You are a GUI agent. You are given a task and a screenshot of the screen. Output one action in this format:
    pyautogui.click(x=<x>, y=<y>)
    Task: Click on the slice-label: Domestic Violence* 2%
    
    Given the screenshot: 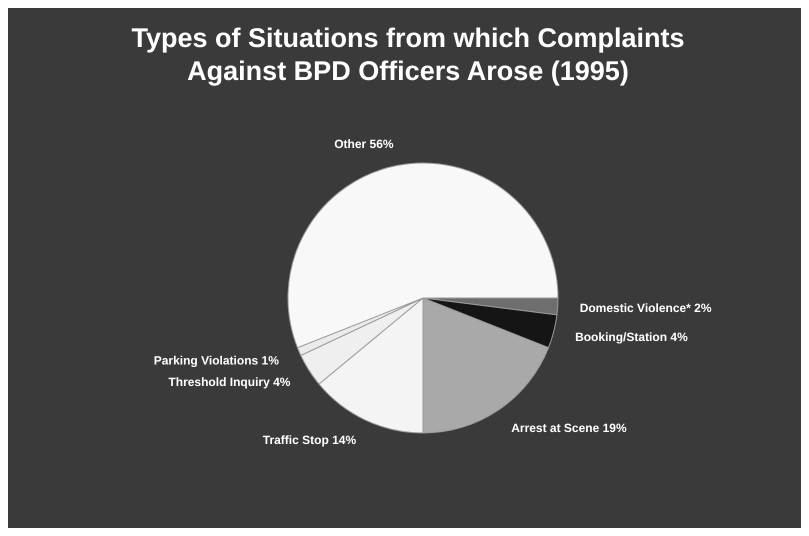 What is the action you would take?
    pyautogui.click(x=646, y=307)
    